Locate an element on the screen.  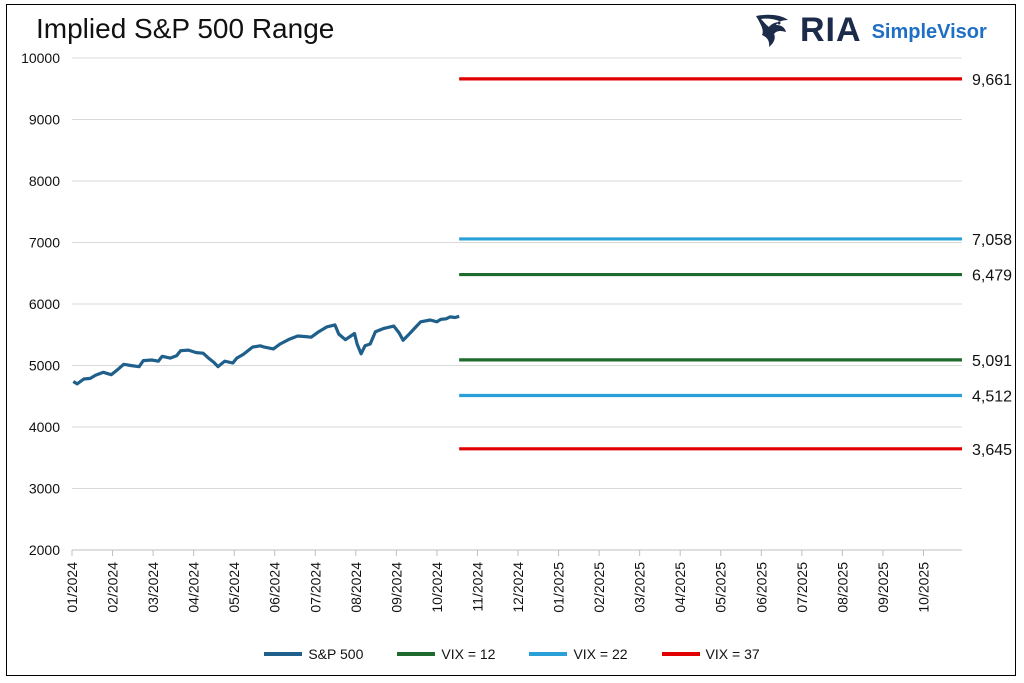
range-label-upper: 6,479 is located at coordinates (992, 276).